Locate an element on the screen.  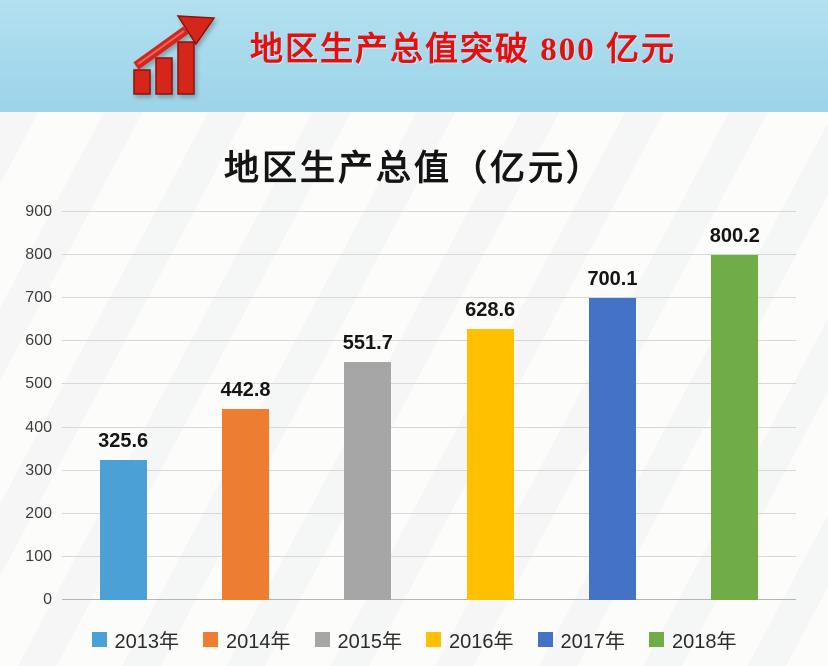
bar-2017年 is located at coordinates (612, 449).